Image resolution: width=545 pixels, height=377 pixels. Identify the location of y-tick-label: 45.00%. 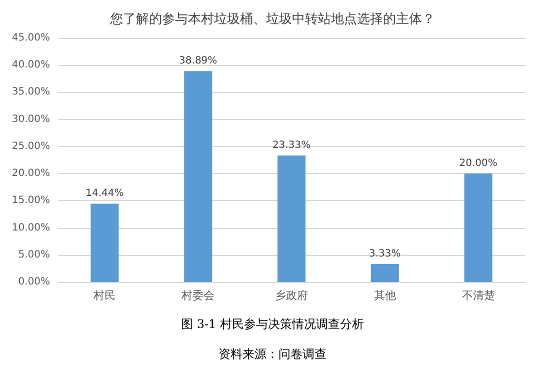
(31, 38).